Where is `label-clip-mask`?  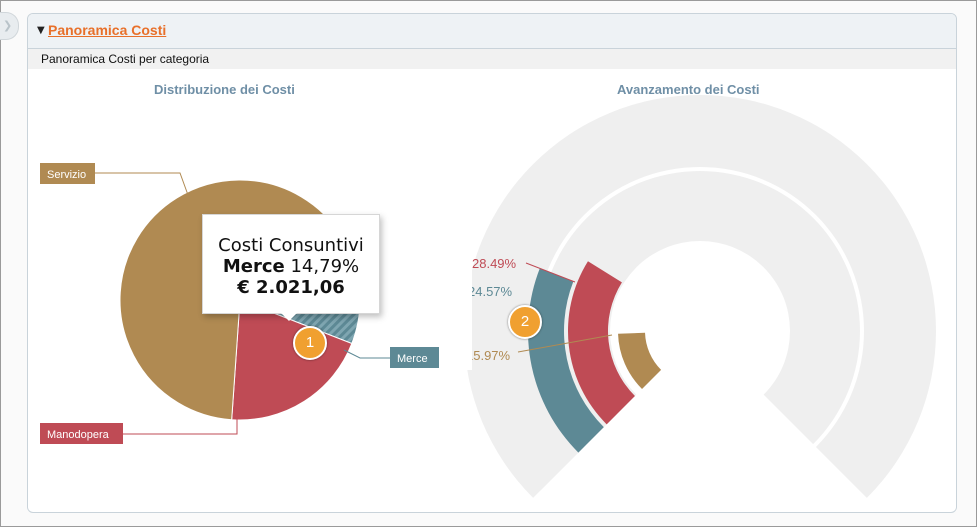 label-clip-mask is located at coordinates (463, 310).